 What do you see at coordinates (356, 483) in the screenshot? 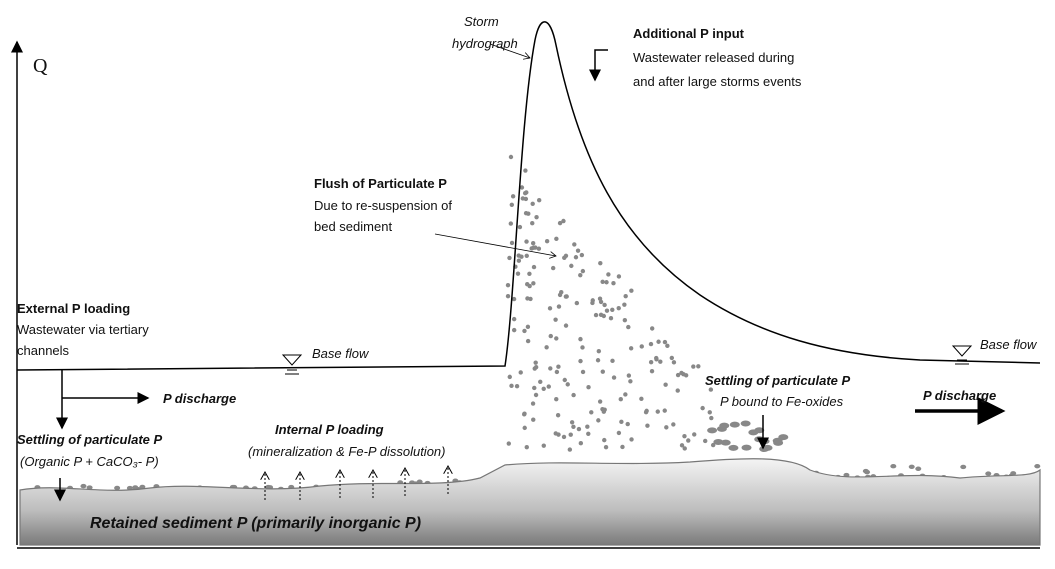
I see `release-arrows` at bounding box center [356, 483].